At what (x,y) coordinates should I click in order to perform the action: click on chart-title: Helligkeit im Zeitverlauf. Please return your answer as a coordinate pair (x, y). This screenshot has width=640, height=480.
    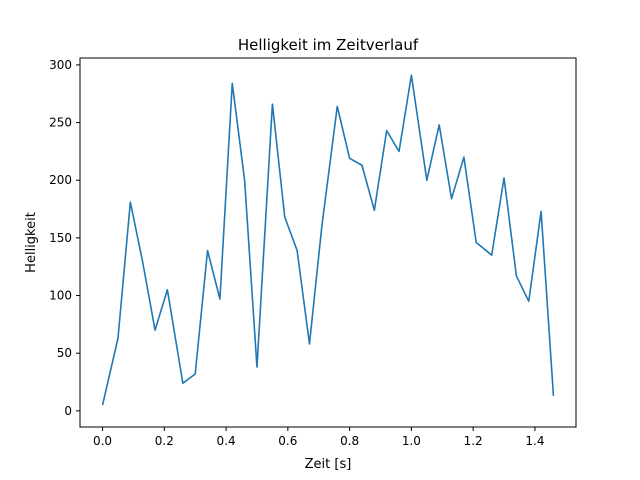
    Looking at the image, I should click on (328, 45).